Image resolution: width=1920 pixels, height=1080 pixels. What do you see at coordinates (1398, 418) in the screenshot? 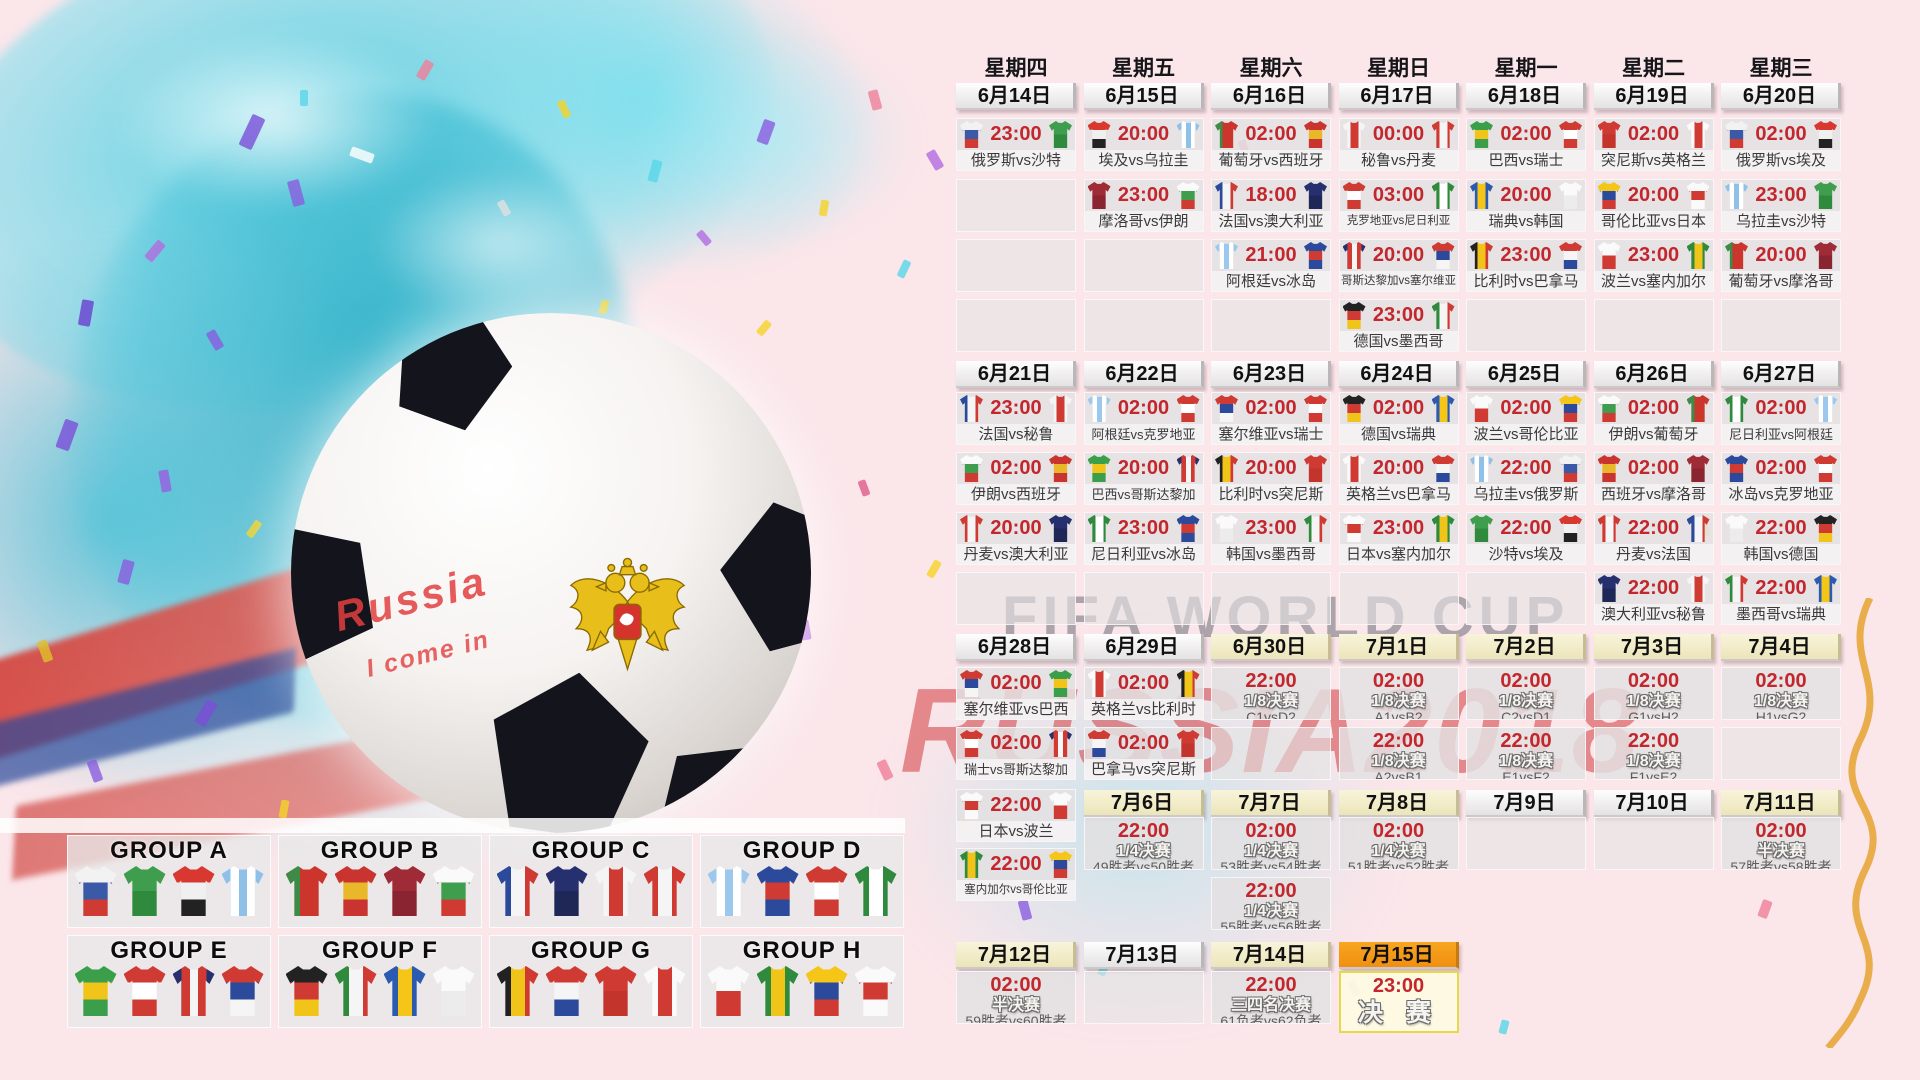
I see `match-cell: 02:00 德国vs瑞典` at bounding box center [1398, 418].